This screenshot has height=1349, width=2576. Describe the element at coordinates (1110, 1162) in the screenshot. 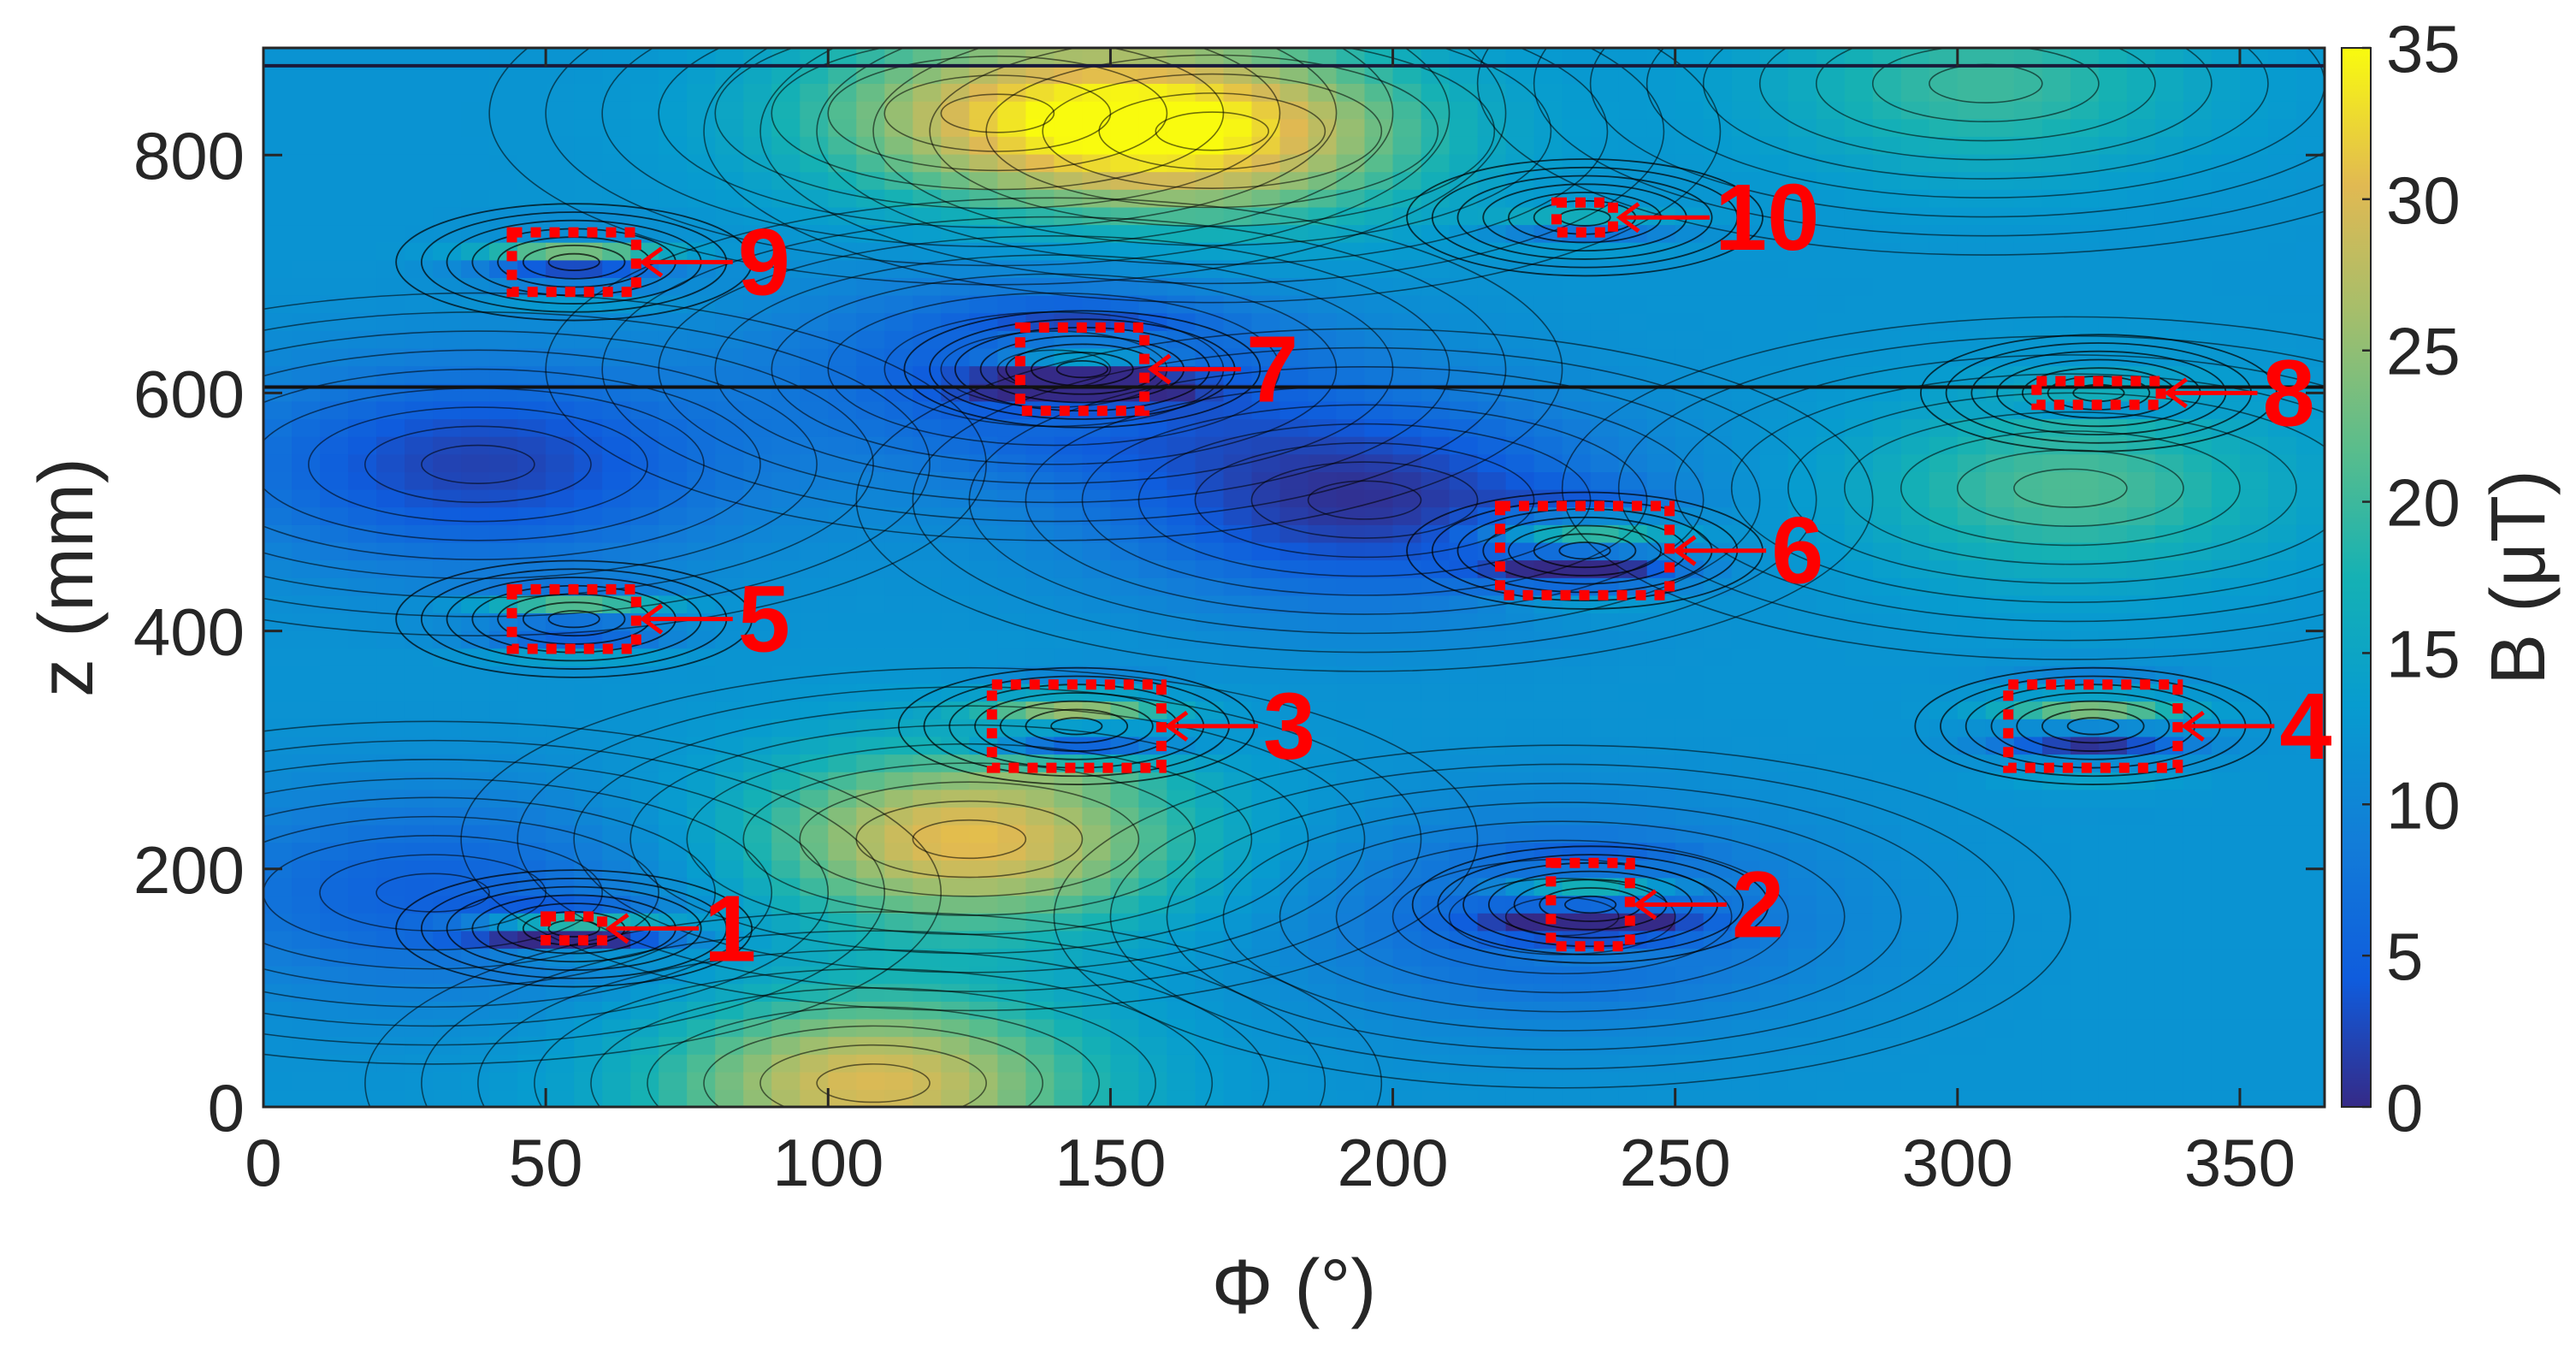

I see `x-tick-label: 150` at that location.